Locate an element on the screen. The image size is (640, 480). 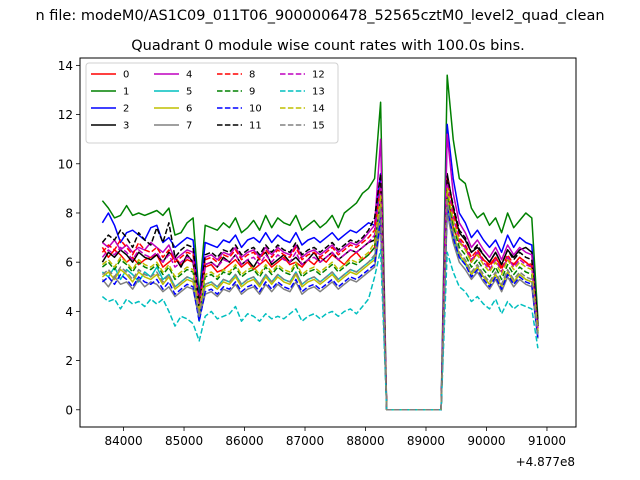
y-tick-label: 6 is located at coordinates (69, 263).